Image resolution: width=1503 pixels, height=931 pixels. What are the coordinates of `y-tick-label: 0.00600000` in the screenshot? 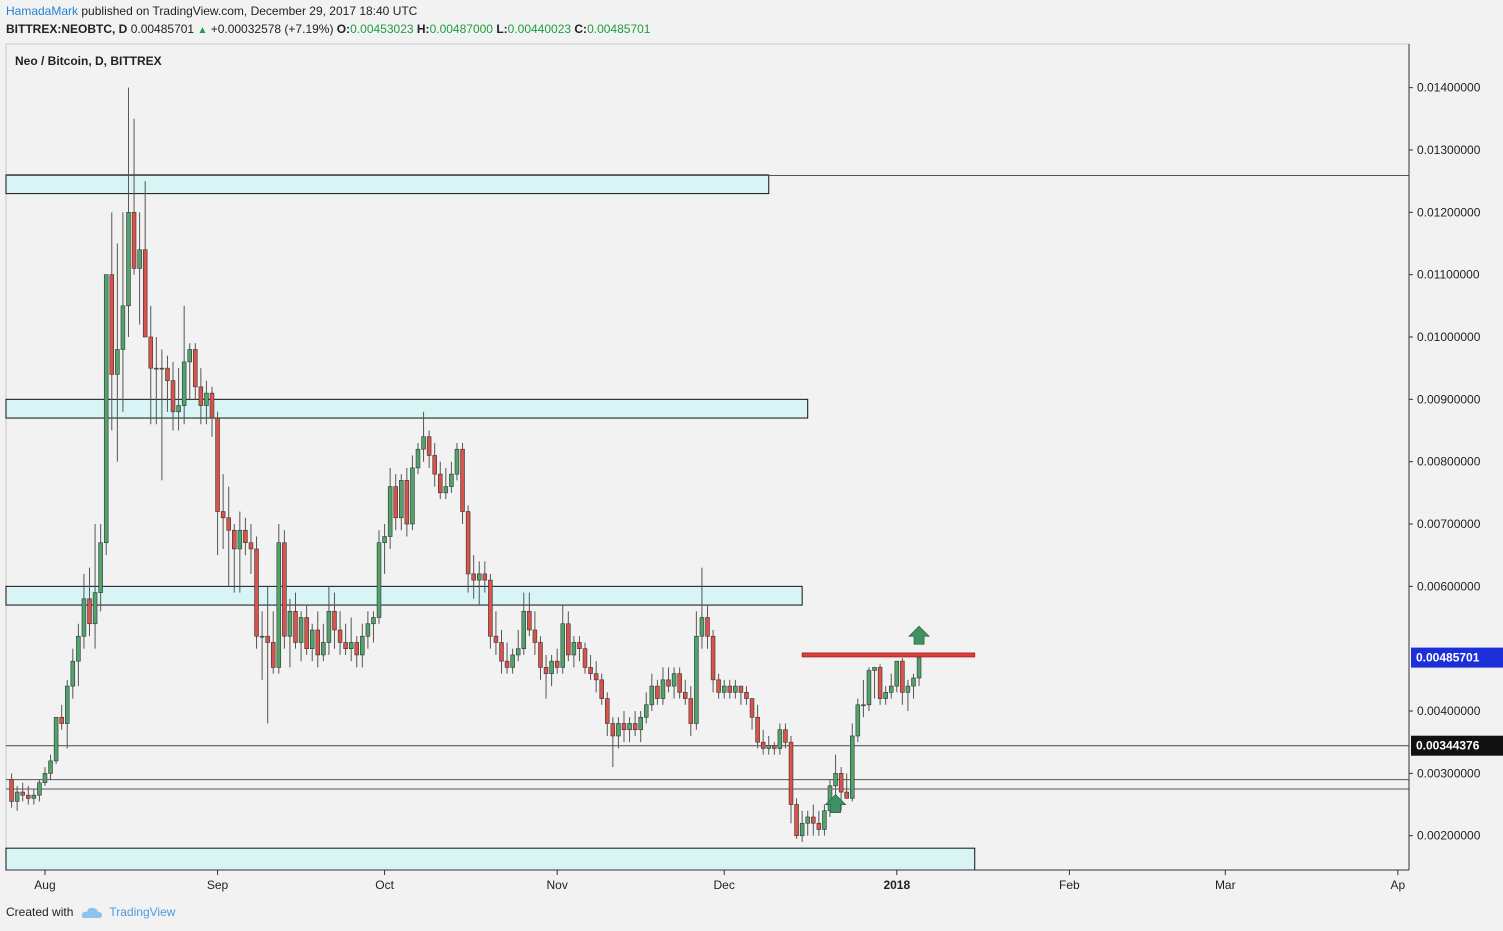 It's located at (1449, 586).